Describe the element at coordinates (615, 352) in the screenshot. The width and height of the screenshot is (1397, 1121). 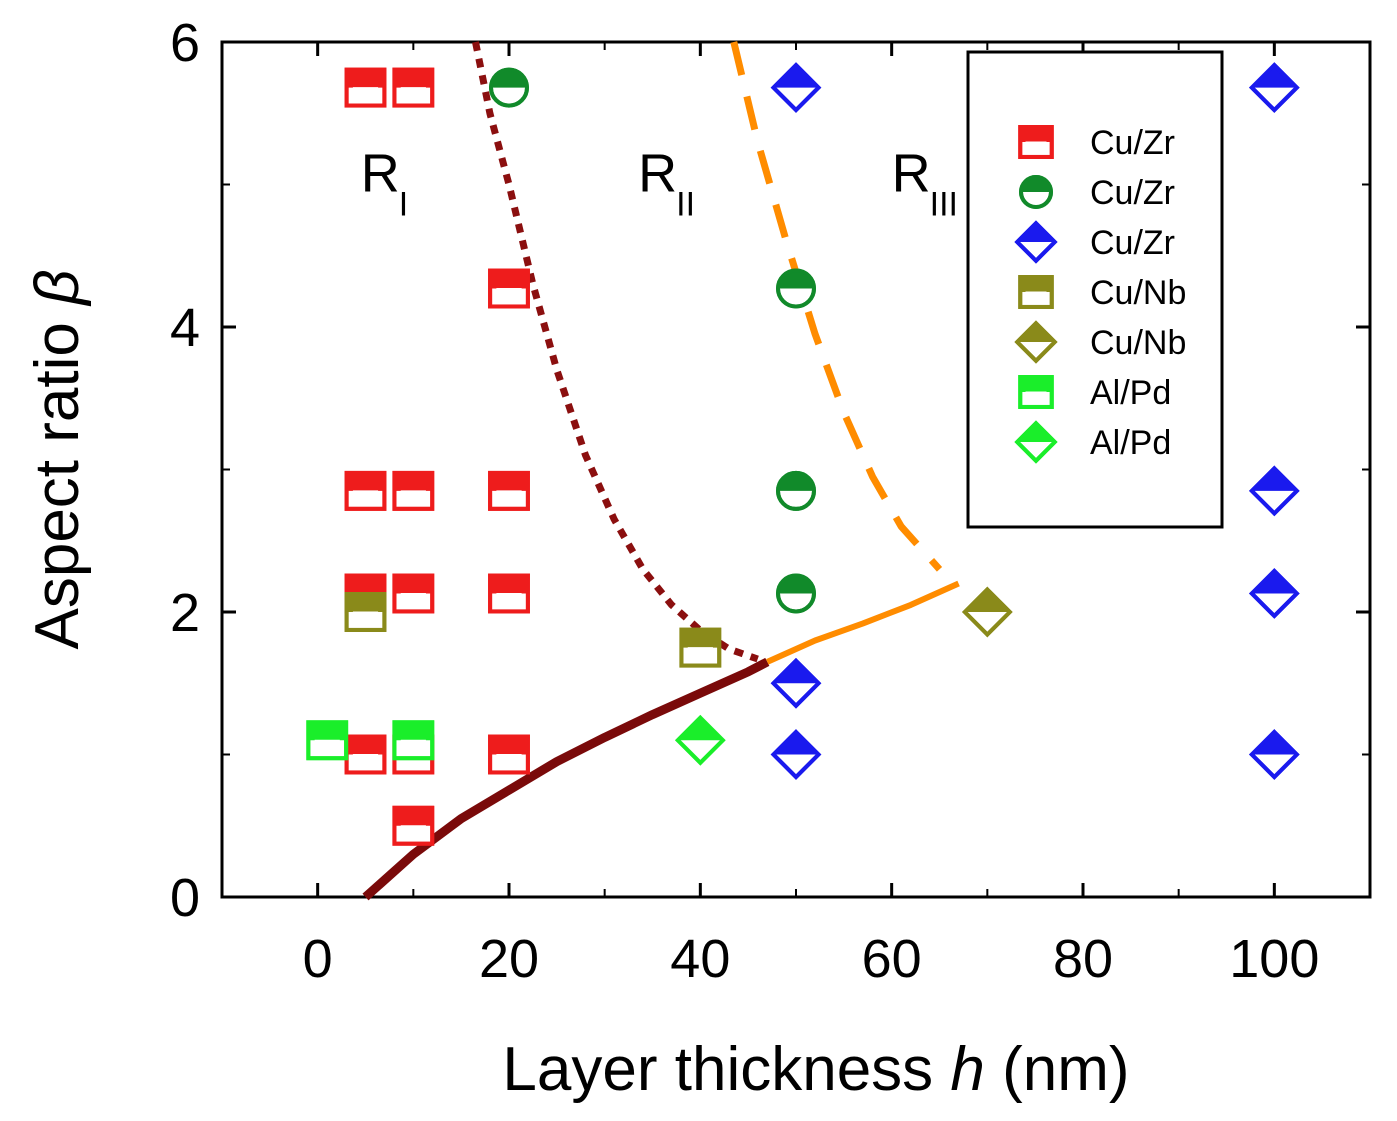
I see `curve-boundary-I-II` at that location.